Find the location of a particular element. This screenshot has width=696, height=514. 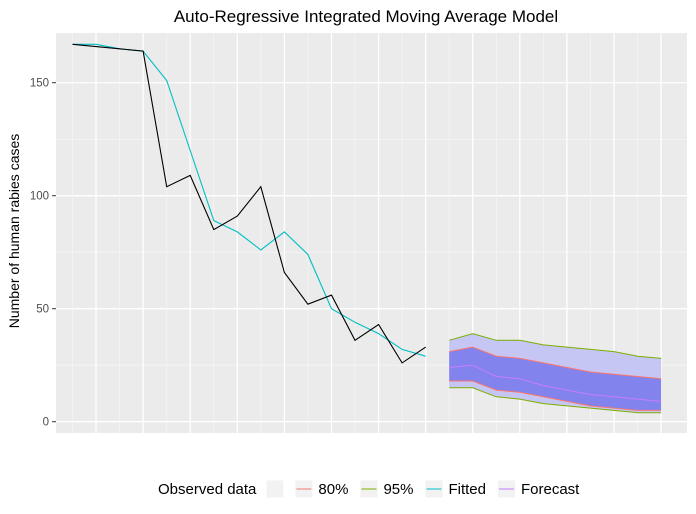

forecast-line is located at coordinates (555, 383).